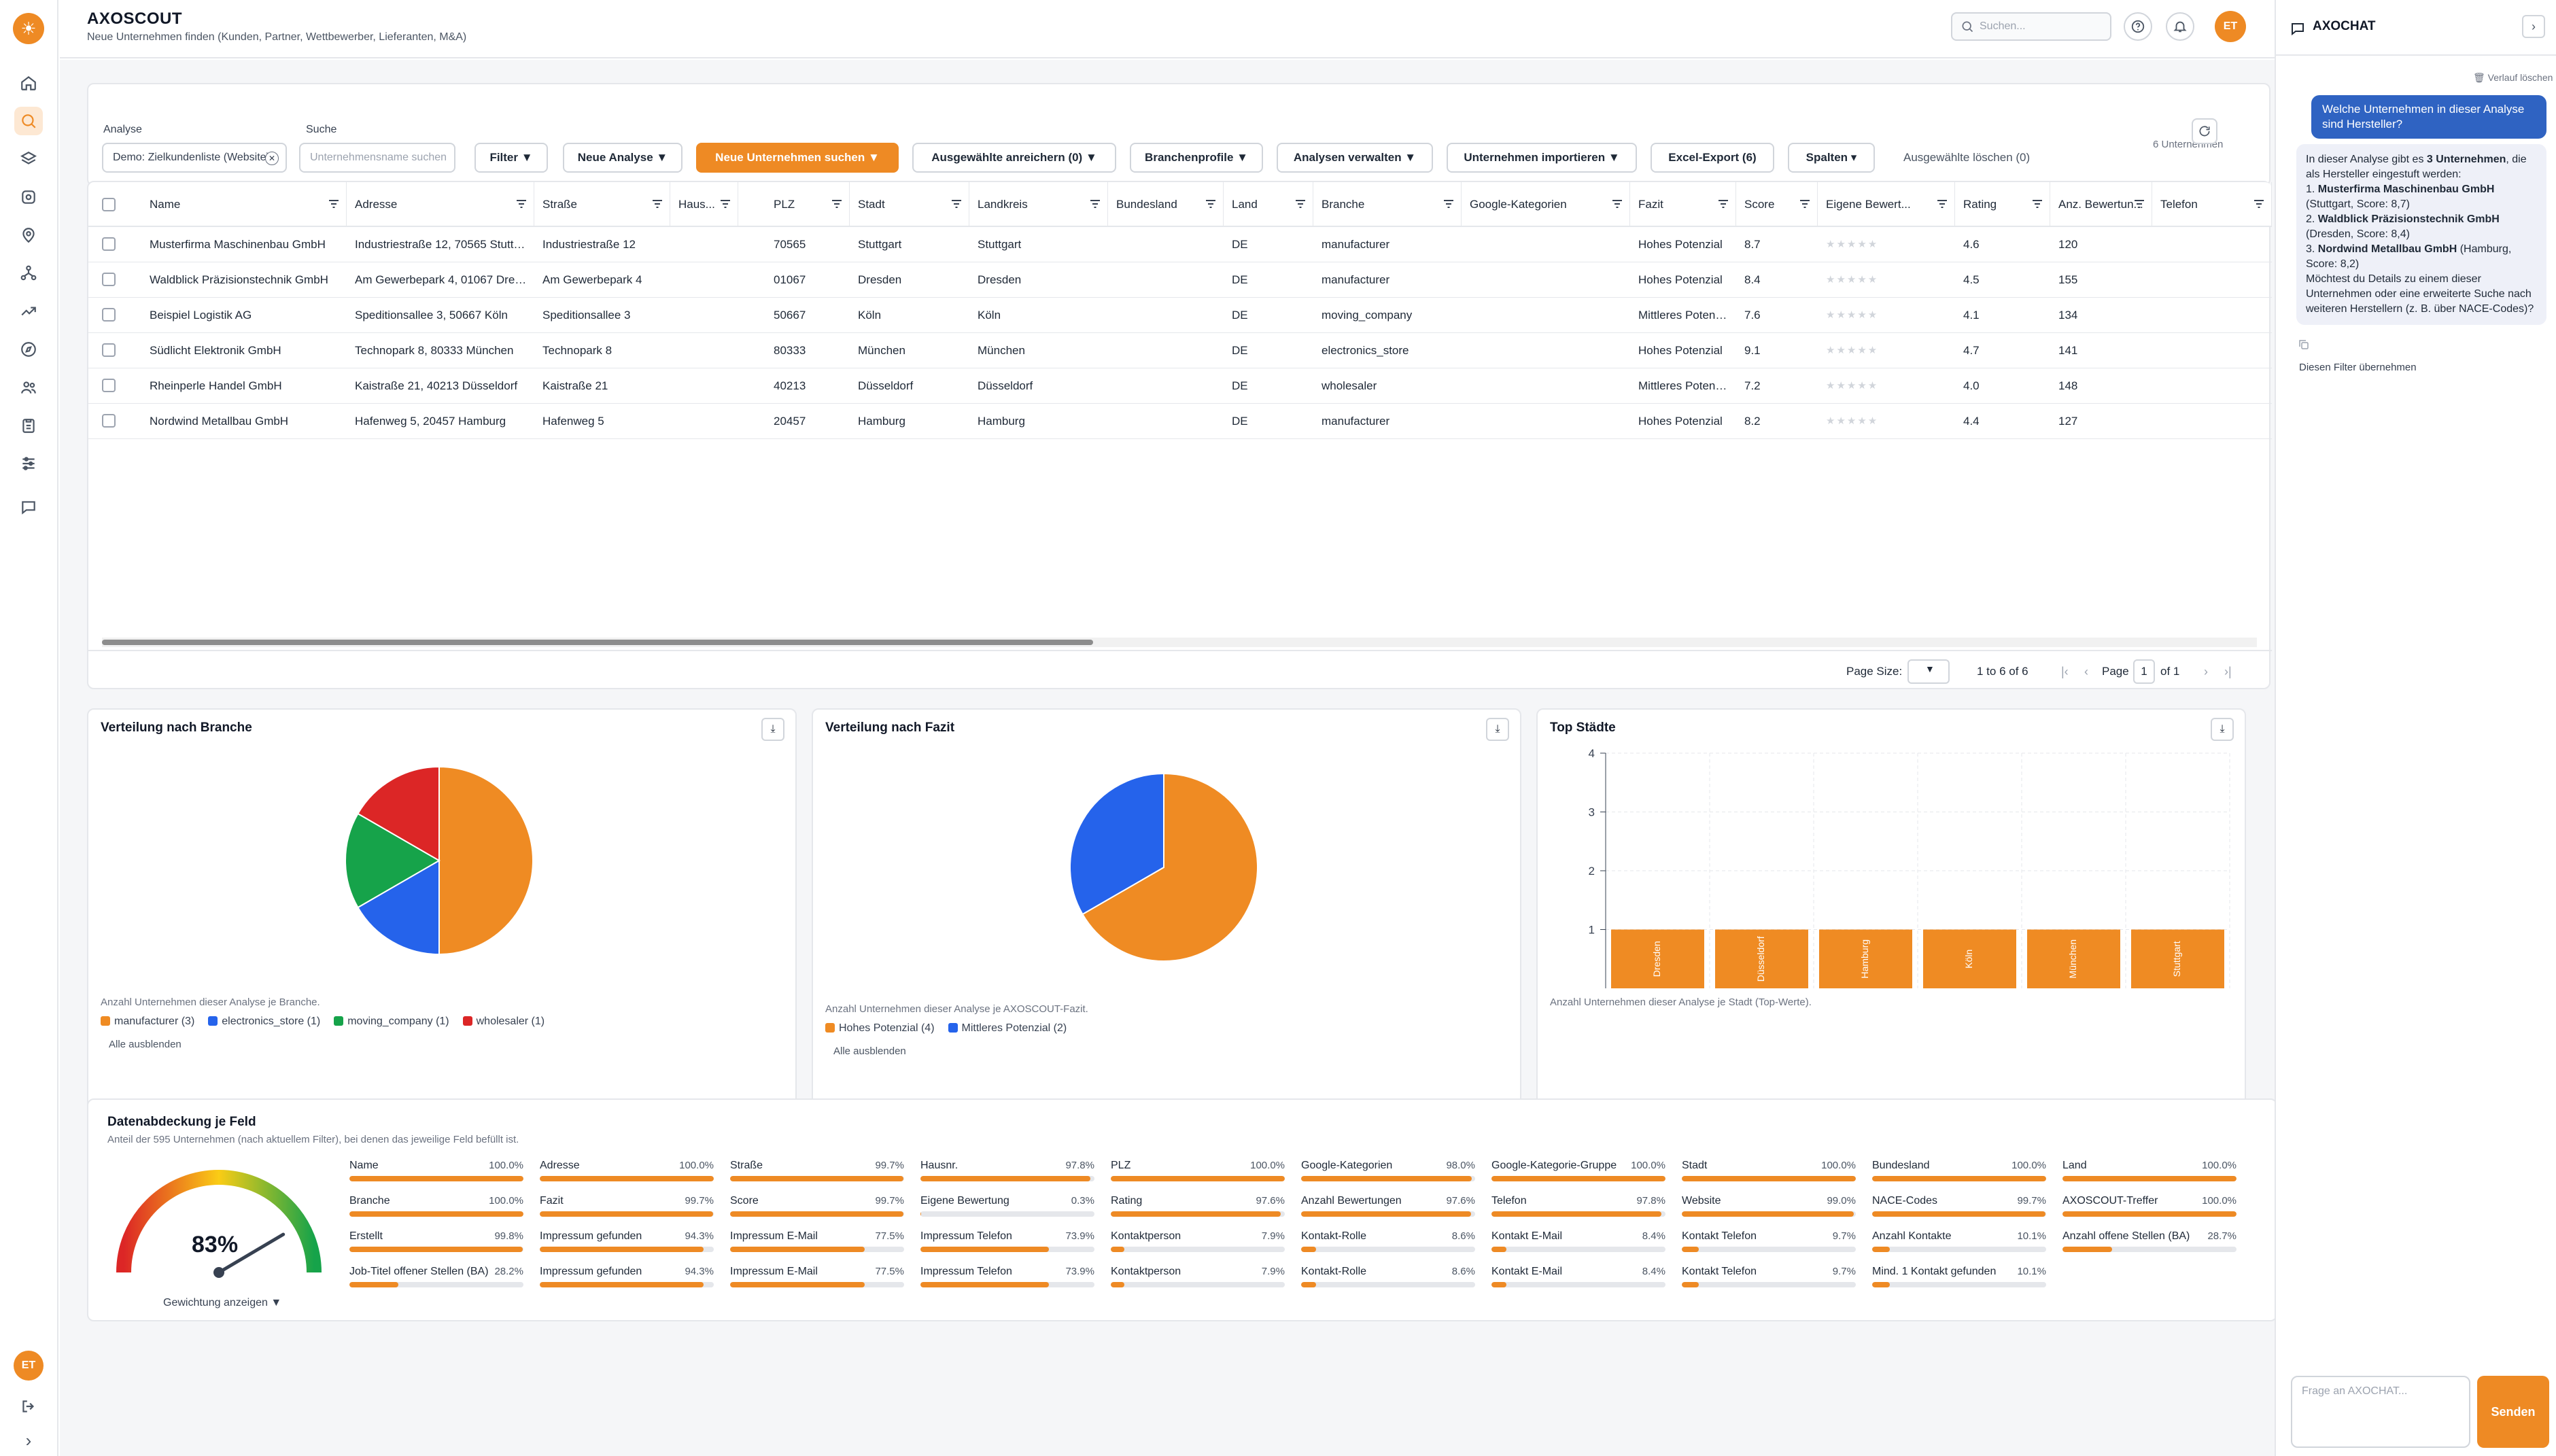 This screenshot has width=2556, height=1456. Describe the element at coordinates (1387, 205) in the screenshot. I see `column-header: Branche` at that location.